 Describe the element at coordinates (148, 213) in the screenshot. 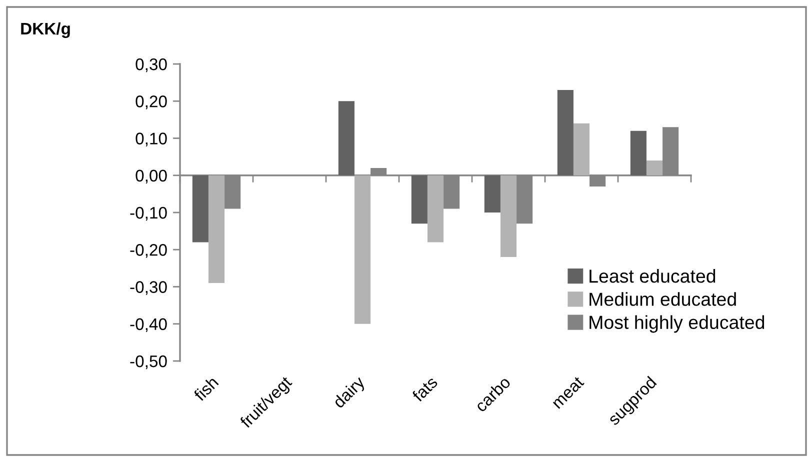

I see `y-tick-label: -0,10` at that location.